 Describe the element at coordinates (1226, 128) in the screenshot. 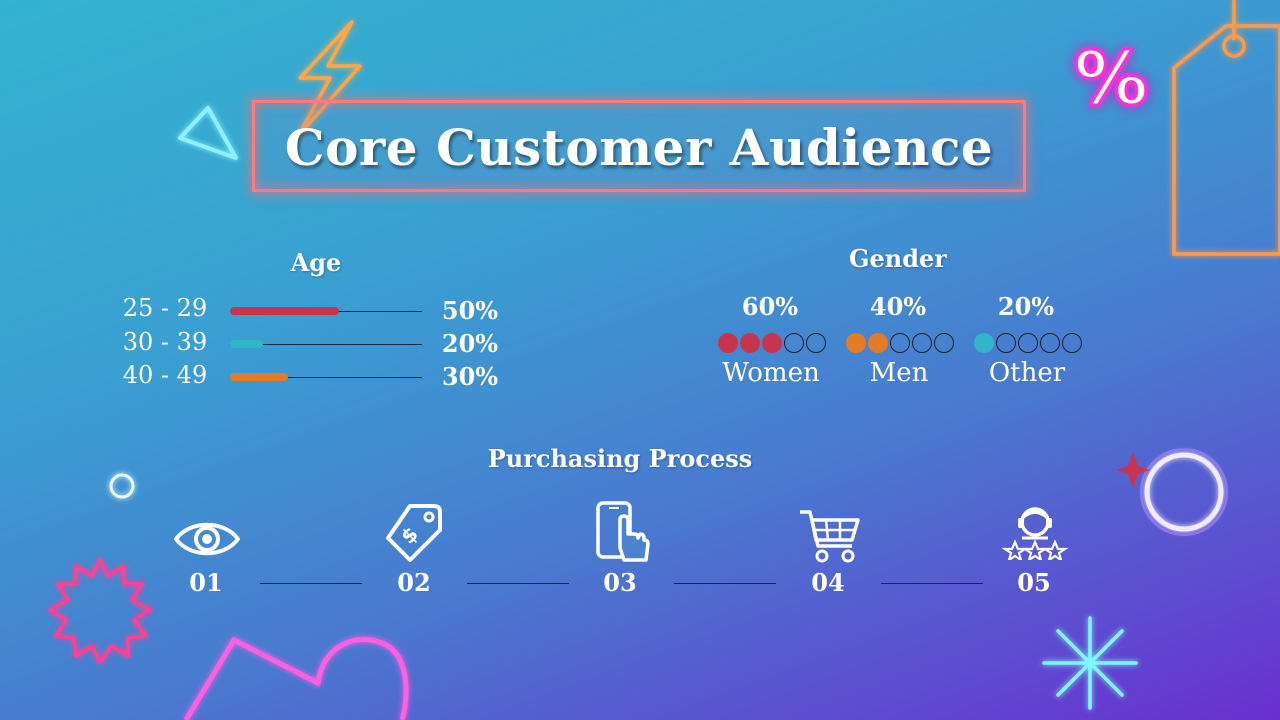

I see `hanging-tag-icon` at that location.